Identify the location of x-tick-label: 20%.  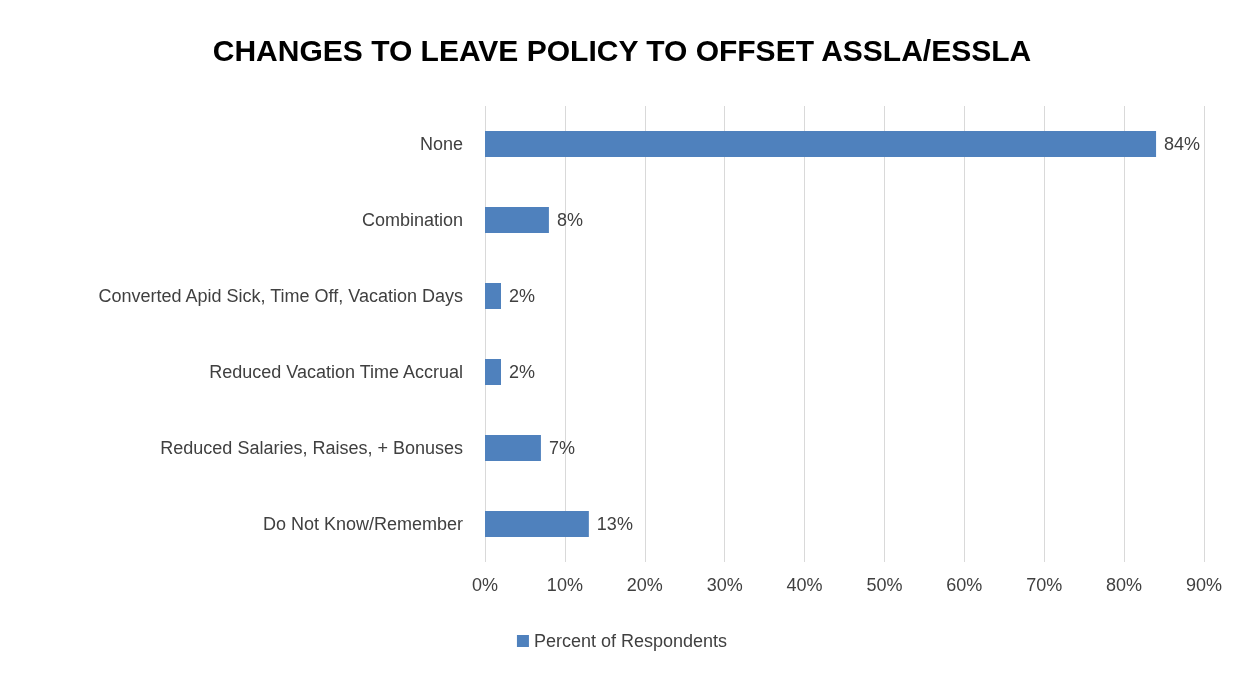
(644, 585).